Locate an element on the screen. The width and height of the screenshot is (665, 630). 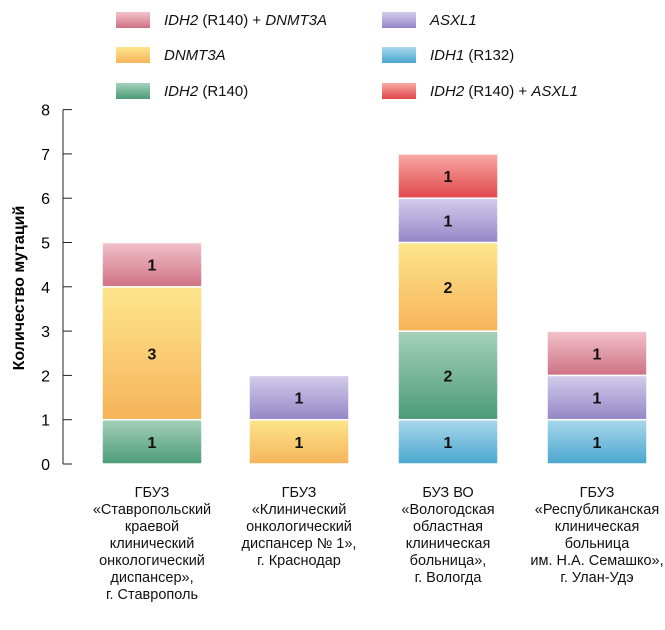
x-tick-label-line: диспансер № 1», is located at coordinates (299, 544).